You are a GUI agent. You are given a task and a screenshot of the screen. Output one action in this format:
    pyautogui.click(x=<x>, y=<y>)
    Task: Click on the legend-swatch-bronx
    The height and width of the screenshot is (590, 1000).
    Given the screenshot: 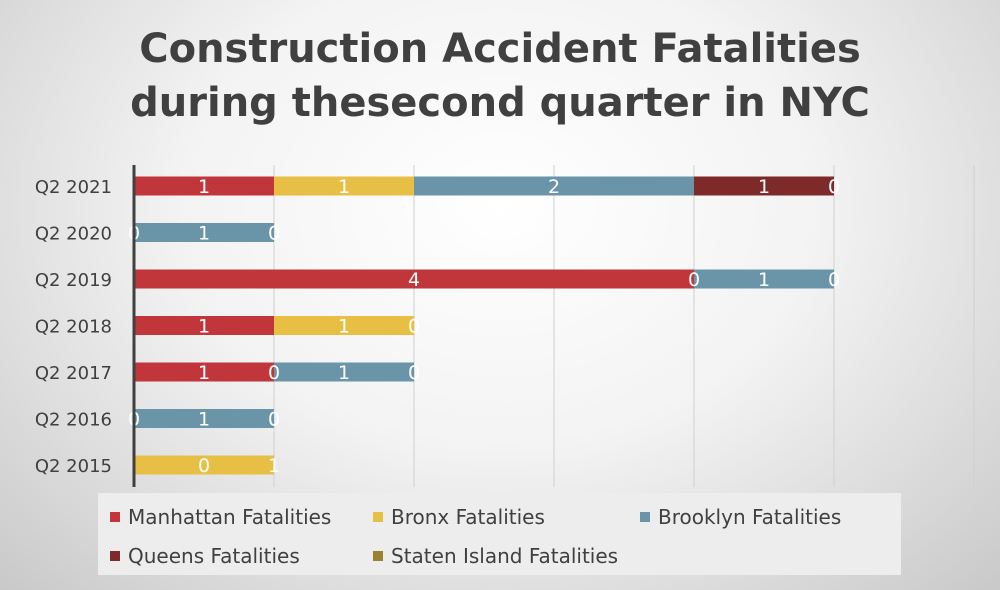 What is the action you would take?
    pyautogui.click(x=378, y=517)
    